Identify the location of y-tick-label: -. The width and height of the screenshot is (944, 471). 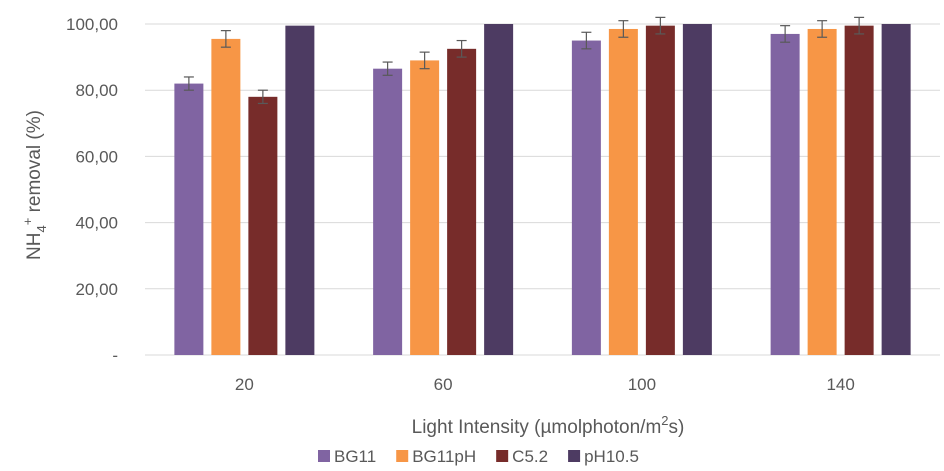
(115, 355).